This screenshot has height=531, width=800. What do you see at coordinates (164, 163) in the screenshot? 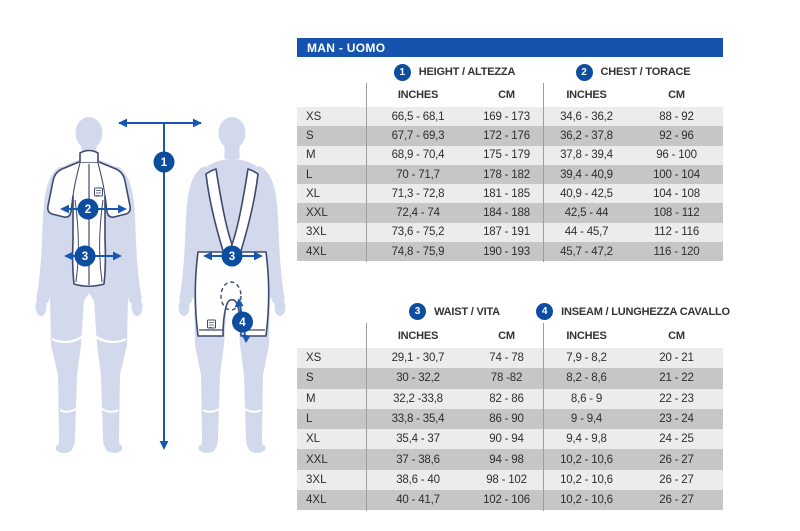
I see `marker-1-number: 1` at bounding box center [164, 163].